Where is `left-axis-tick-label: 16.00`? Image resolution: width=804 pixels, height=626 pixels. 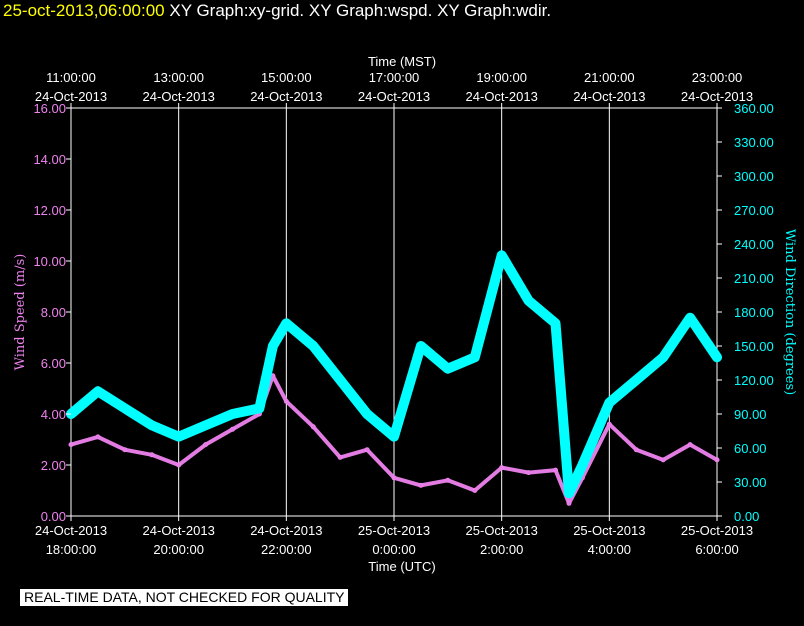 left-axis-tick-label: 16.00 is located at coordinates (49, 108).